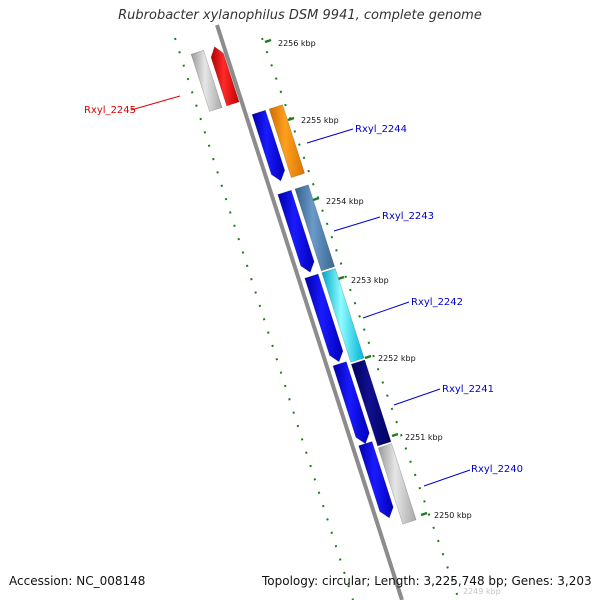 This screenshot has height=600, width=600. What do you see at coordinates (497, 469) in the screenshot?
I see `gene-label: Rxyl_2240` at bounding box center [497, 469].